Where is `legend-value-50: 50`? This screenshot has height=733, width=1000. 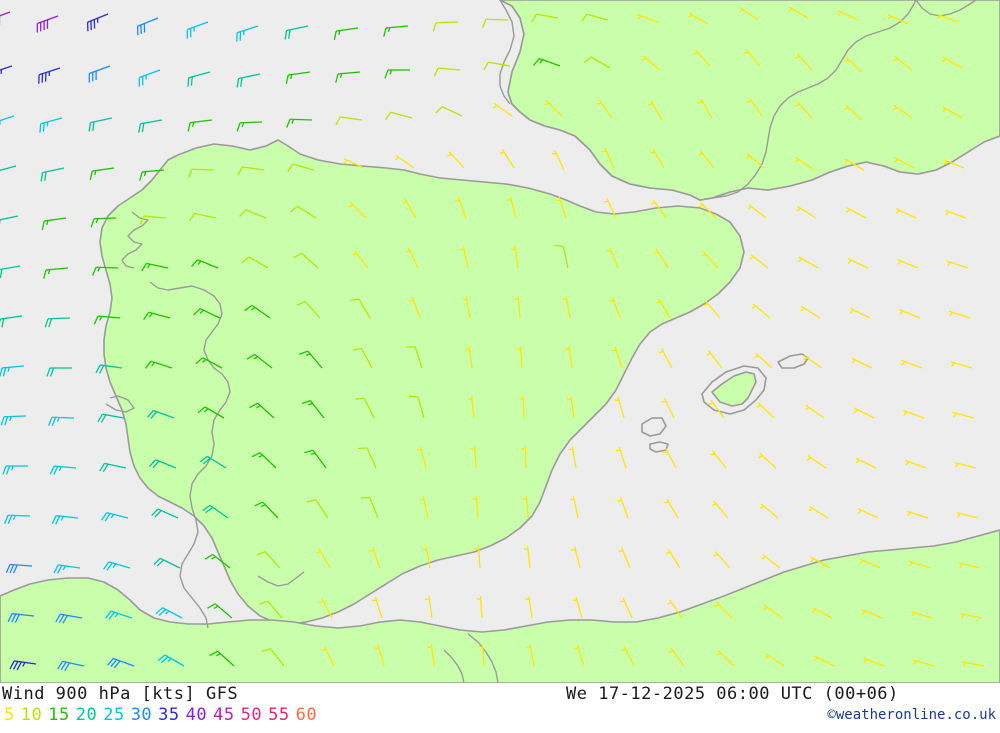
legend-value-50: 50 is located at coordinates (251, 715).